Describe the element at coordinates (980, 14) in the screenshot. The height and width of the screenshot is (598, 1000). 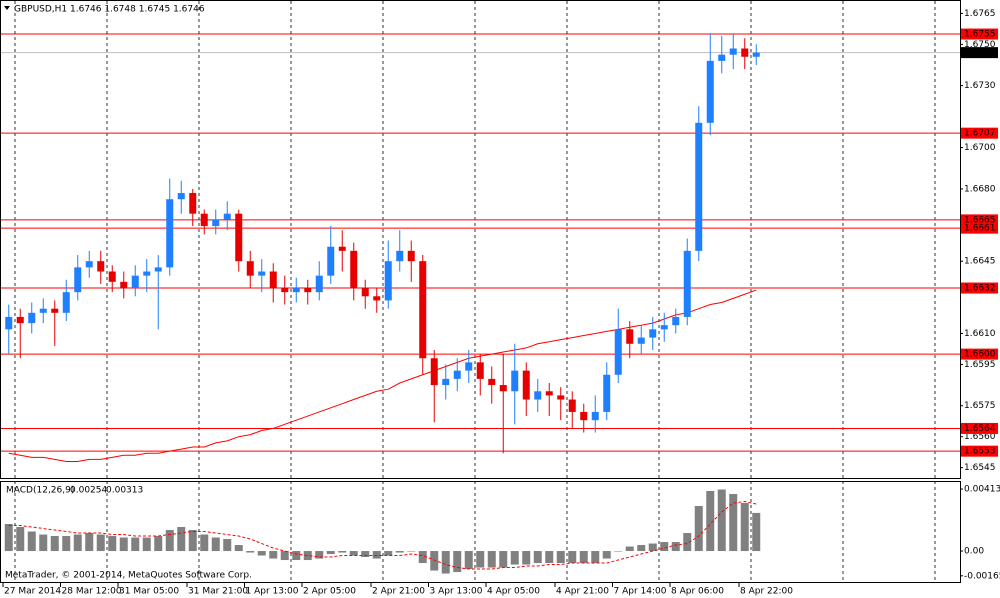
I see `y-tick-label: 1.6765` at that location.